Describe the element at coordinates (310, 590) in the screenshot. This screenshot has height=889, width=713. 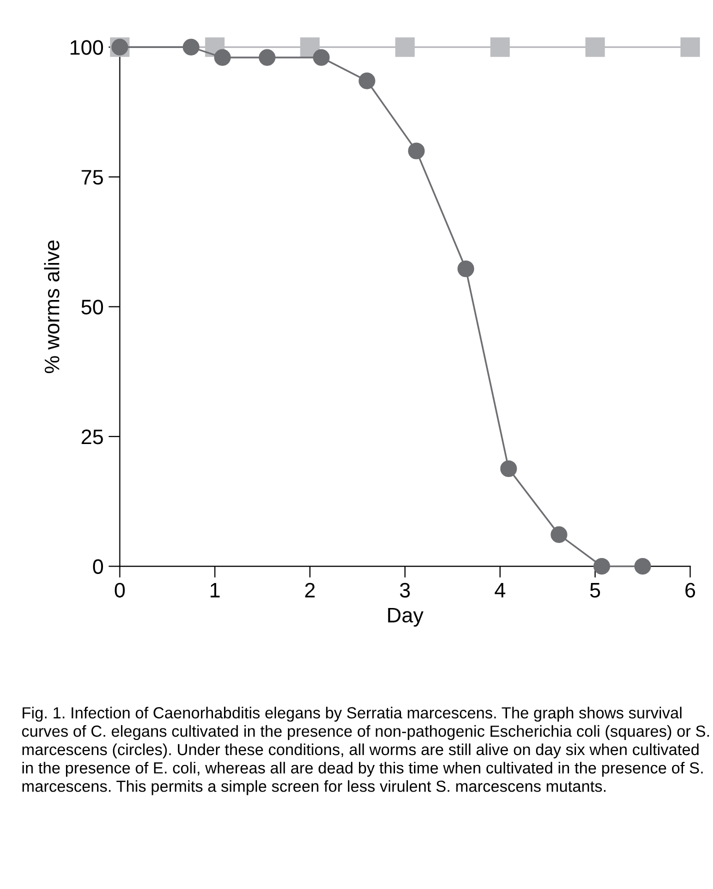
I see `x-tick-label: 2` at that location.